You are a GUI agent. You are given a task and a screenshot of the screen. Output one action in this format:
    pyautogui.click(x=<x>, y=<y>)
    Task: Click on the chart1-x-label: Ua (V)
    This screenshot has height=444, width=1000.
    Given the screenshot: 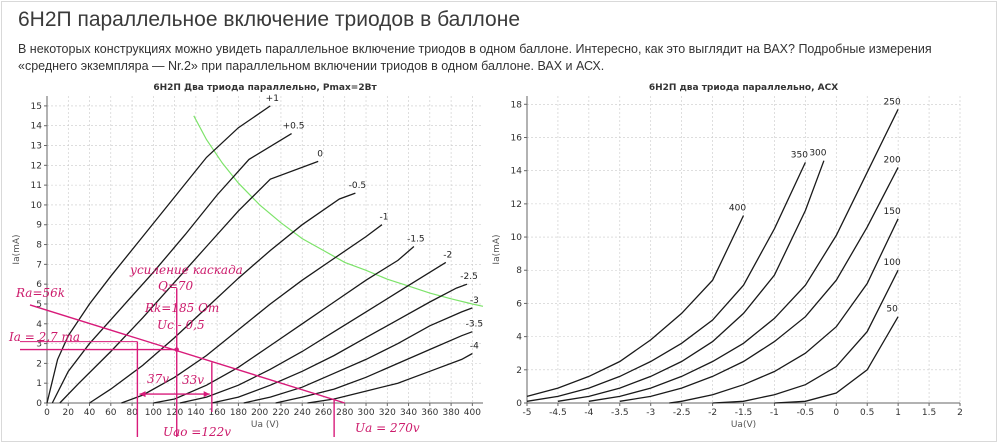 What is the action you would take?
    pyautogui.click(x=265, y=425)
    